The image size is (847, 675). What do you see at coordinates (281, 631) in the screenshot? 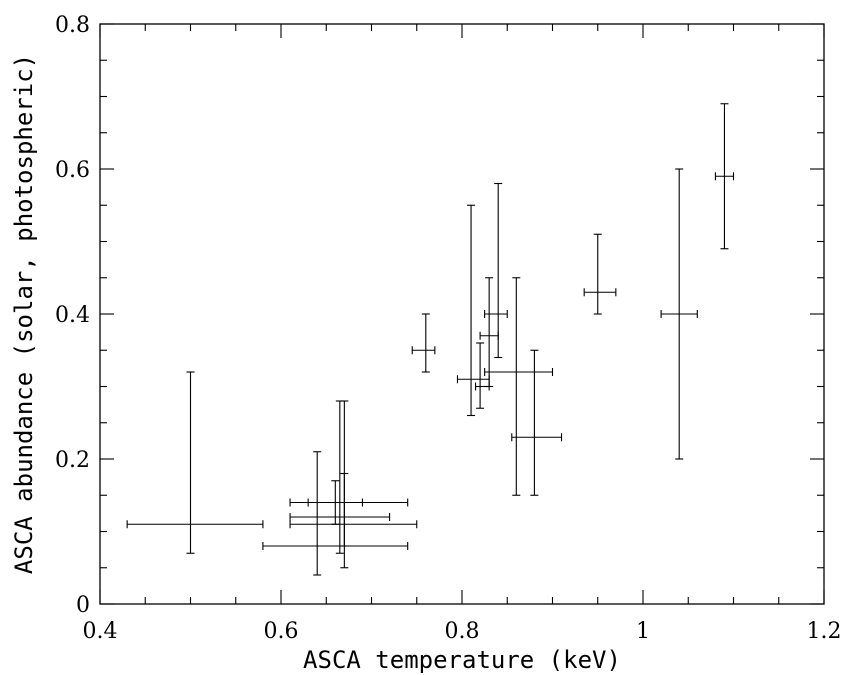
I see `x-tick-label: 0.6` at bounding box center [281, 631].